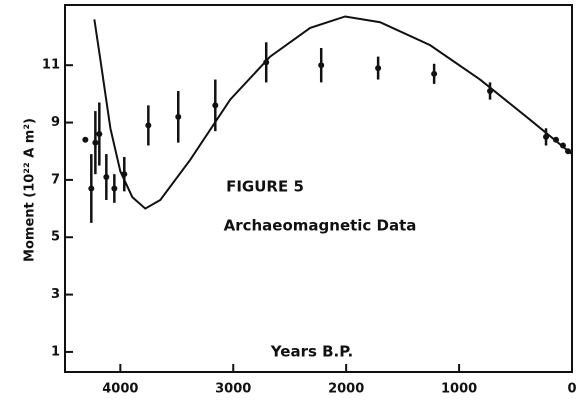  I want to click on y-tick-label: 1, so click(55, 351).